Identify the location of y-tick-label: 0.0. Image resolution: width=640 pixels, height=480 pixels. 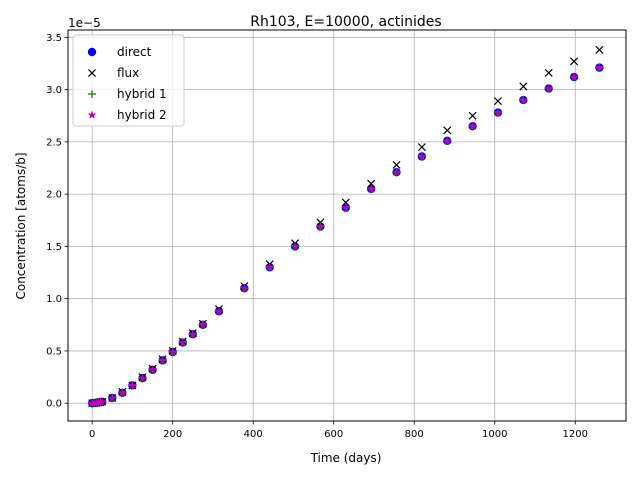
(54, 404).